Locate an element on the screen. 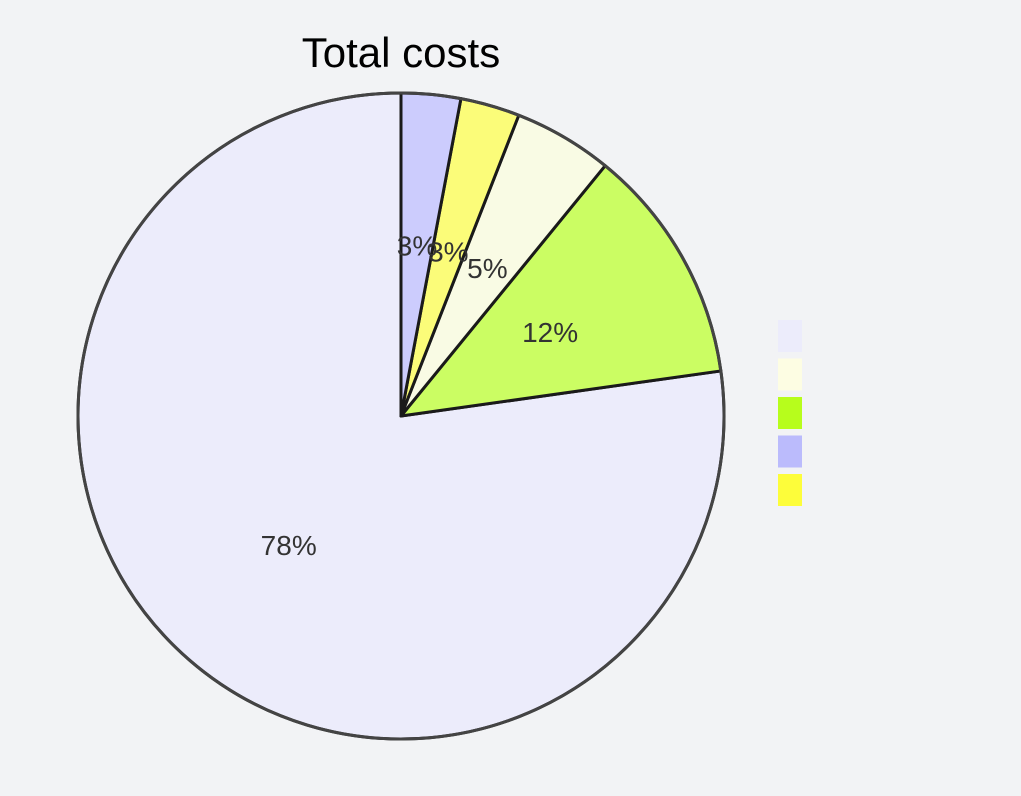 The height and width of the screenshot is (796, 1021). slice-label-2: 12% is located at coordinates (550, 332).